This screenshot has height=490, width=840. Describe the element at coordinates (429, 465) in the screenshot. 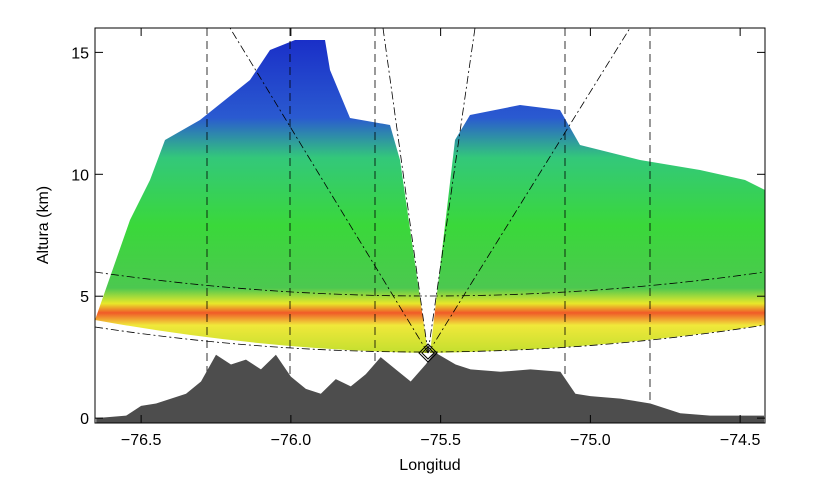

I see `x-axis-label: Longitud` at that location.